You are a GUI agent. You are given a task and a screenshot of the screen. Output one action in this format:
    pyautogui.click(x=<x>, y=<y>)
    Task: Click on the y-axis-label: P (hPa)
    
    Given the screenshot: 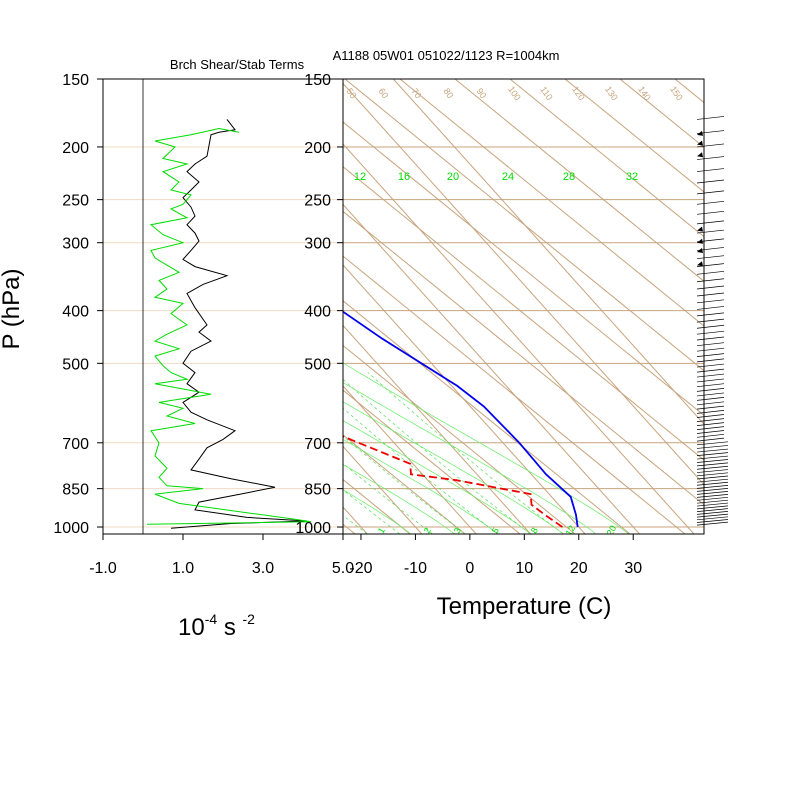 What is the action you would take?
    pyautogui.click(x=12, y=309)
    